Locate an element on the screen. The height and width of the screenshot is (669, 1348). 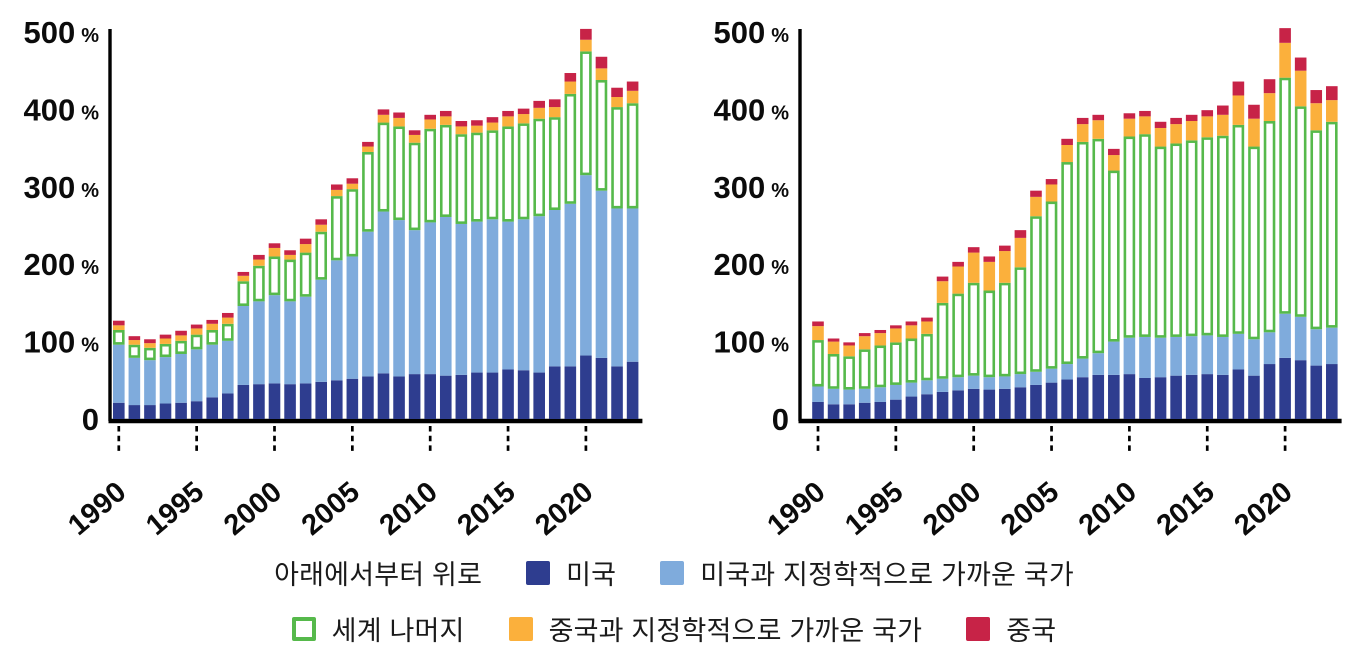
bar-1995 is located at coordinates (896, 372).